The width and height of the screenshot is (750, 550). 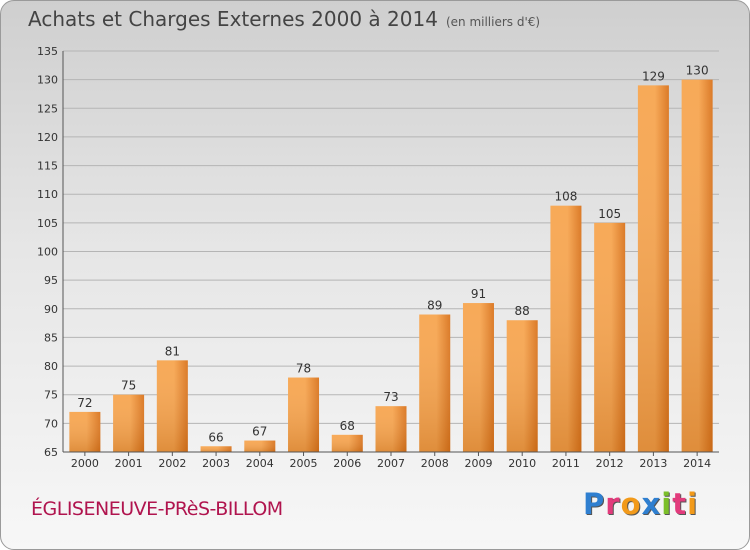 I want to click on bar-shade-2011, so click(x=566, y=328).